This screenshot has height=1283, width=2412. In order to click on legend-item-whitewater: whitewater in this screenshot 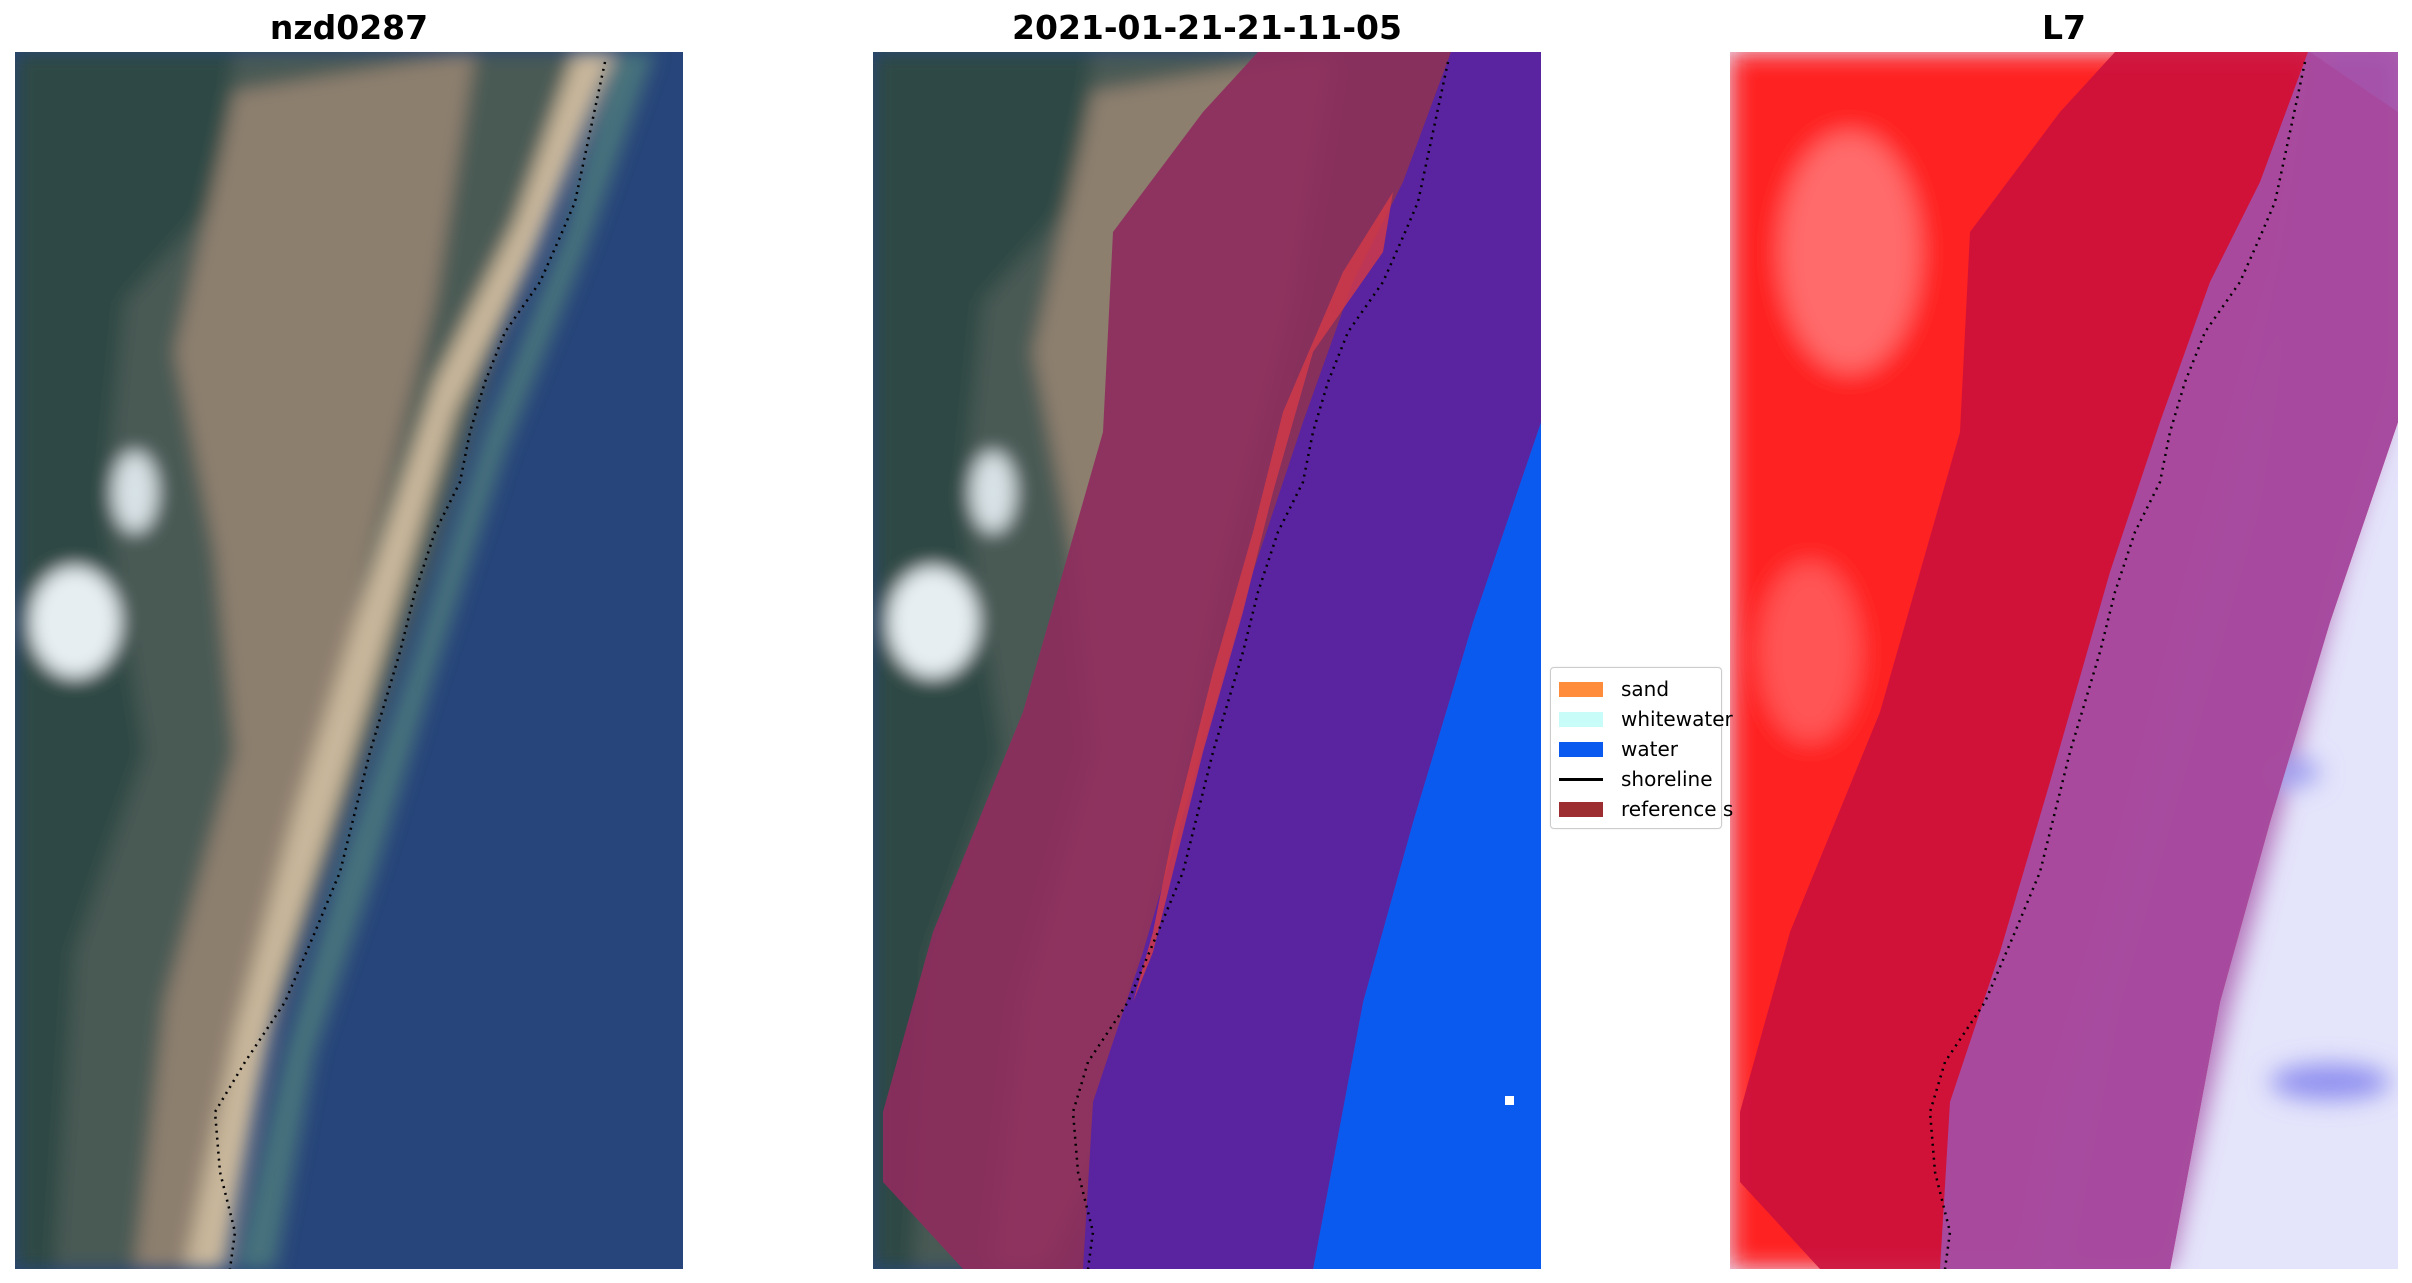, I will do `click(1646, 719)`.